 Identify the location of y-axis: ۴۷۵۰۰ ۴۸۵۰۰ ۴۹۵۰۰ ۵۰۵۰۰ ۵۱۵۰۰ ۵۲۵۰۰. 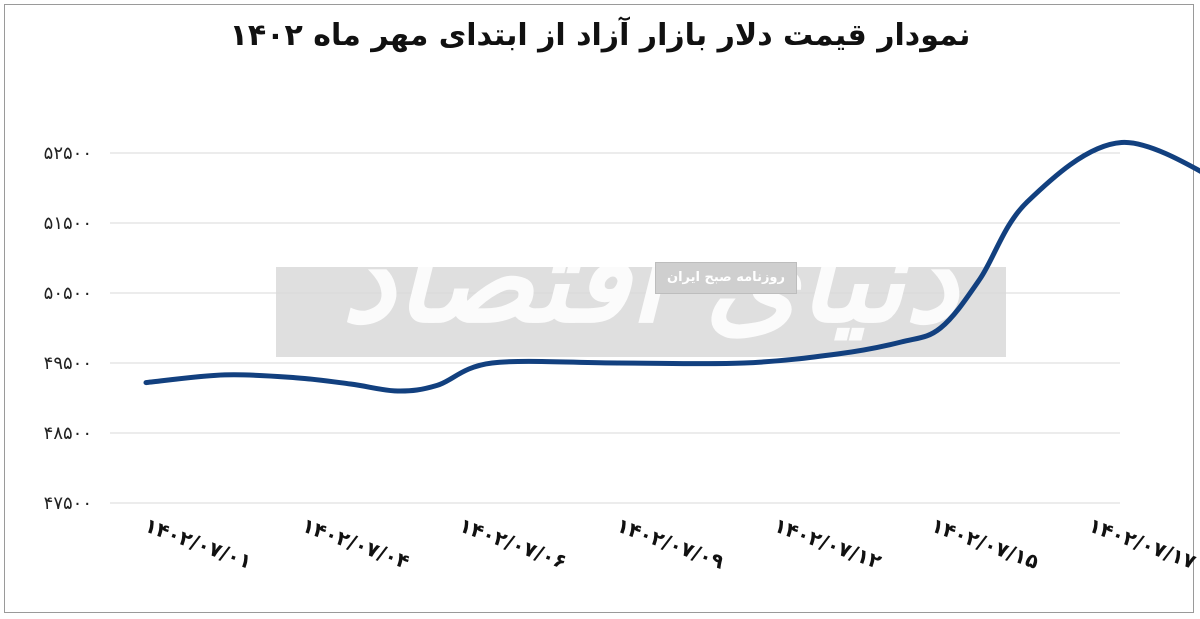
(68, 328).